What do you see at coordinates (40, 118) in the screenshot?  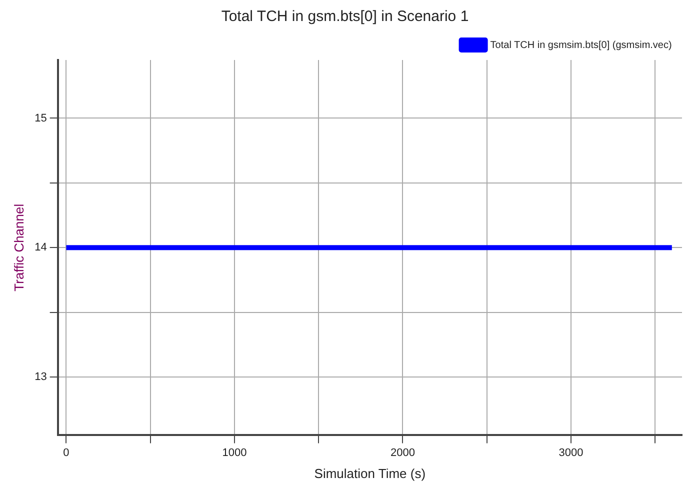 I see `y-tick-label: 15` at bounding box center [40, 118].